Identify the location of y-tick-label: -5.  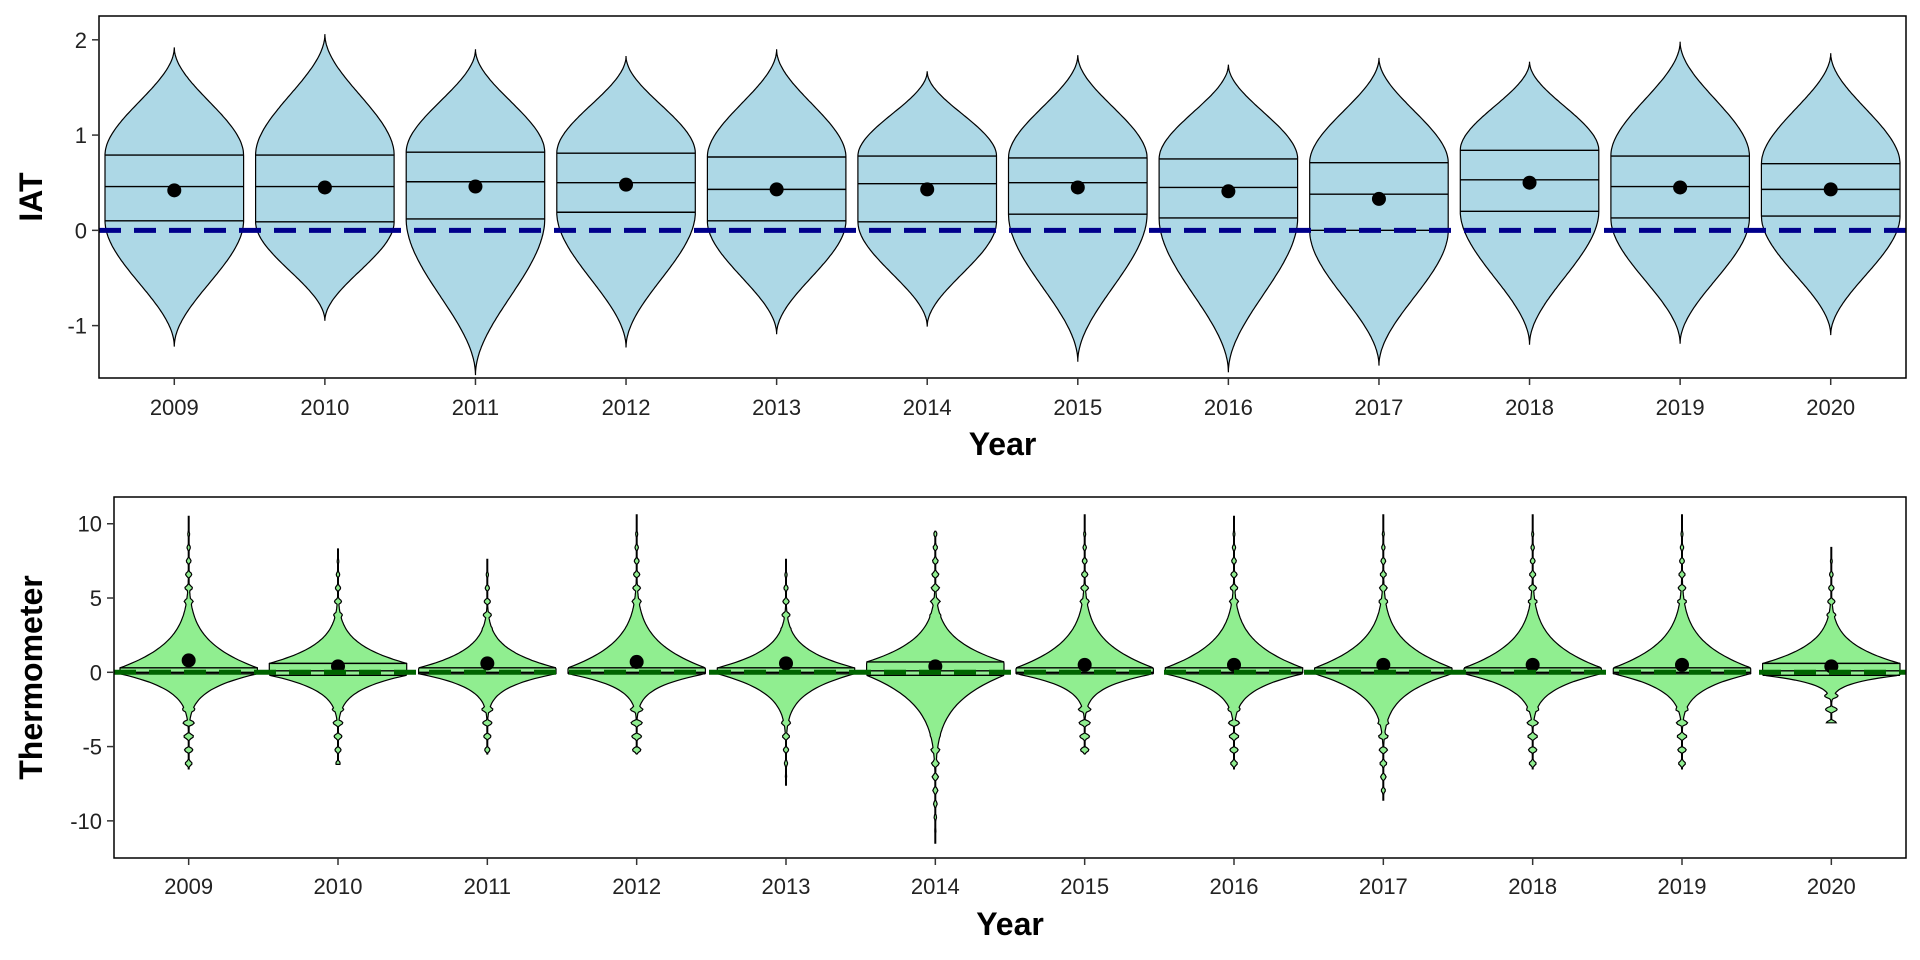
(92, 747).